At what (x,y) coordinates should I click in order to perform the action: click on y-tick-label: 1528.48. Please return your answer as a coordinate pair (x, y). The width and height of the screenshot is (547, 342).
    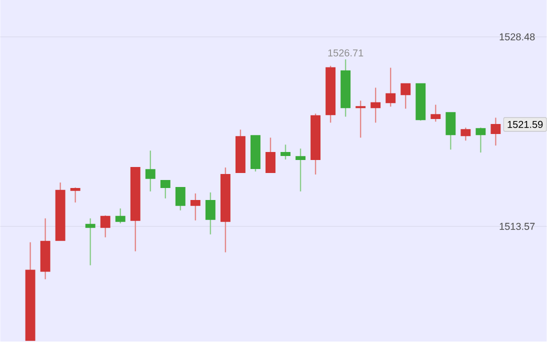
    Looking at the image, I should click on (517, 37).